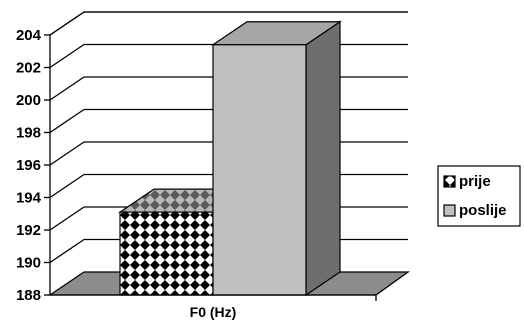 Image resolution: width=524 pixels, height=327 pixels. What do you see at coordinates (28, 263) in the screenshot?
I see `y-tick-label: 190` at bounding box center [28, 263].